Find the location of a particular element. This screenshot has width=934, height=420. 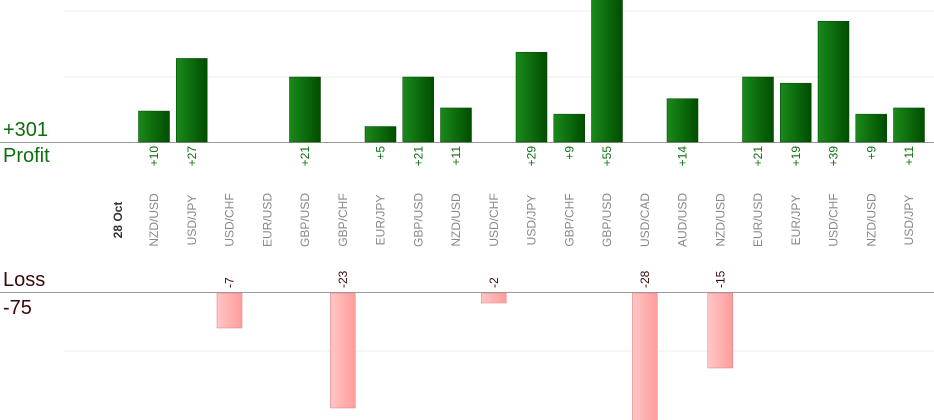

profit-value-label: +55 is located at coordinates (607, 156).